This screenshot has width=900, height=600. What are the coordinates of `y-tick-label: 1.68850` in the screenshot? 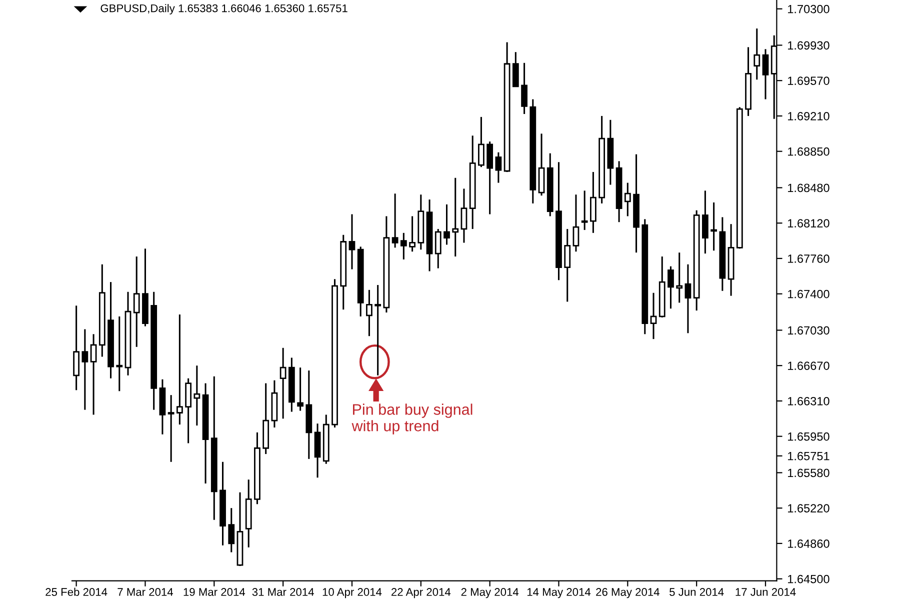 It's located at (809, 151).